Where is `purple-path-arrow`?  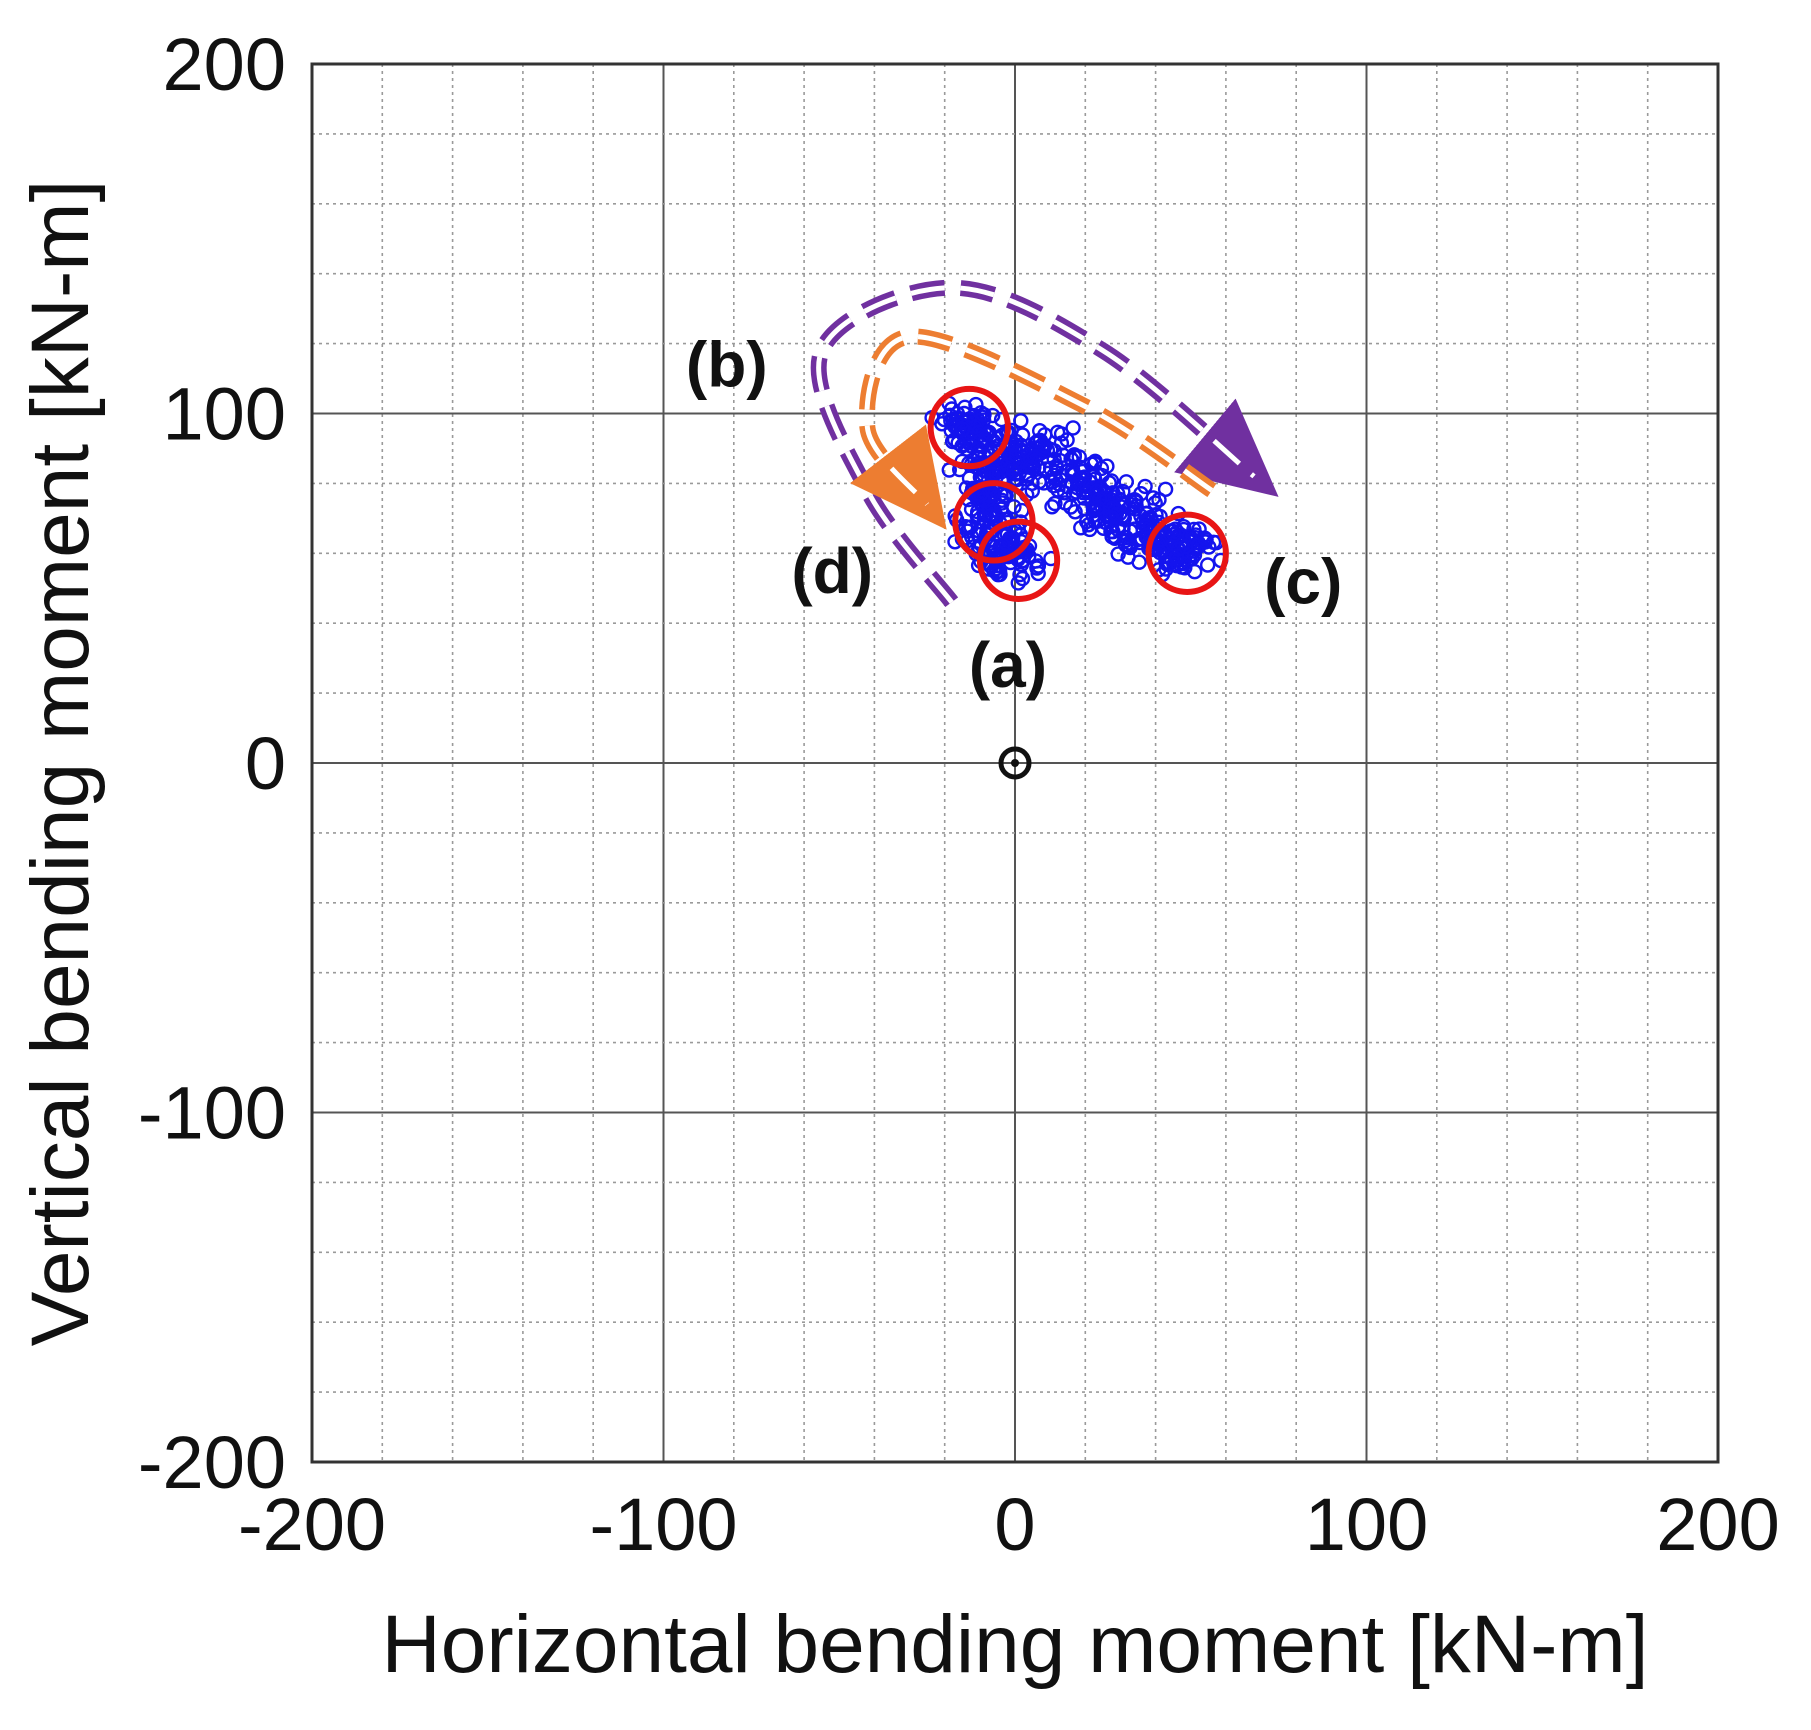
purple-path-arrow is located at coordinates (1044, 443).